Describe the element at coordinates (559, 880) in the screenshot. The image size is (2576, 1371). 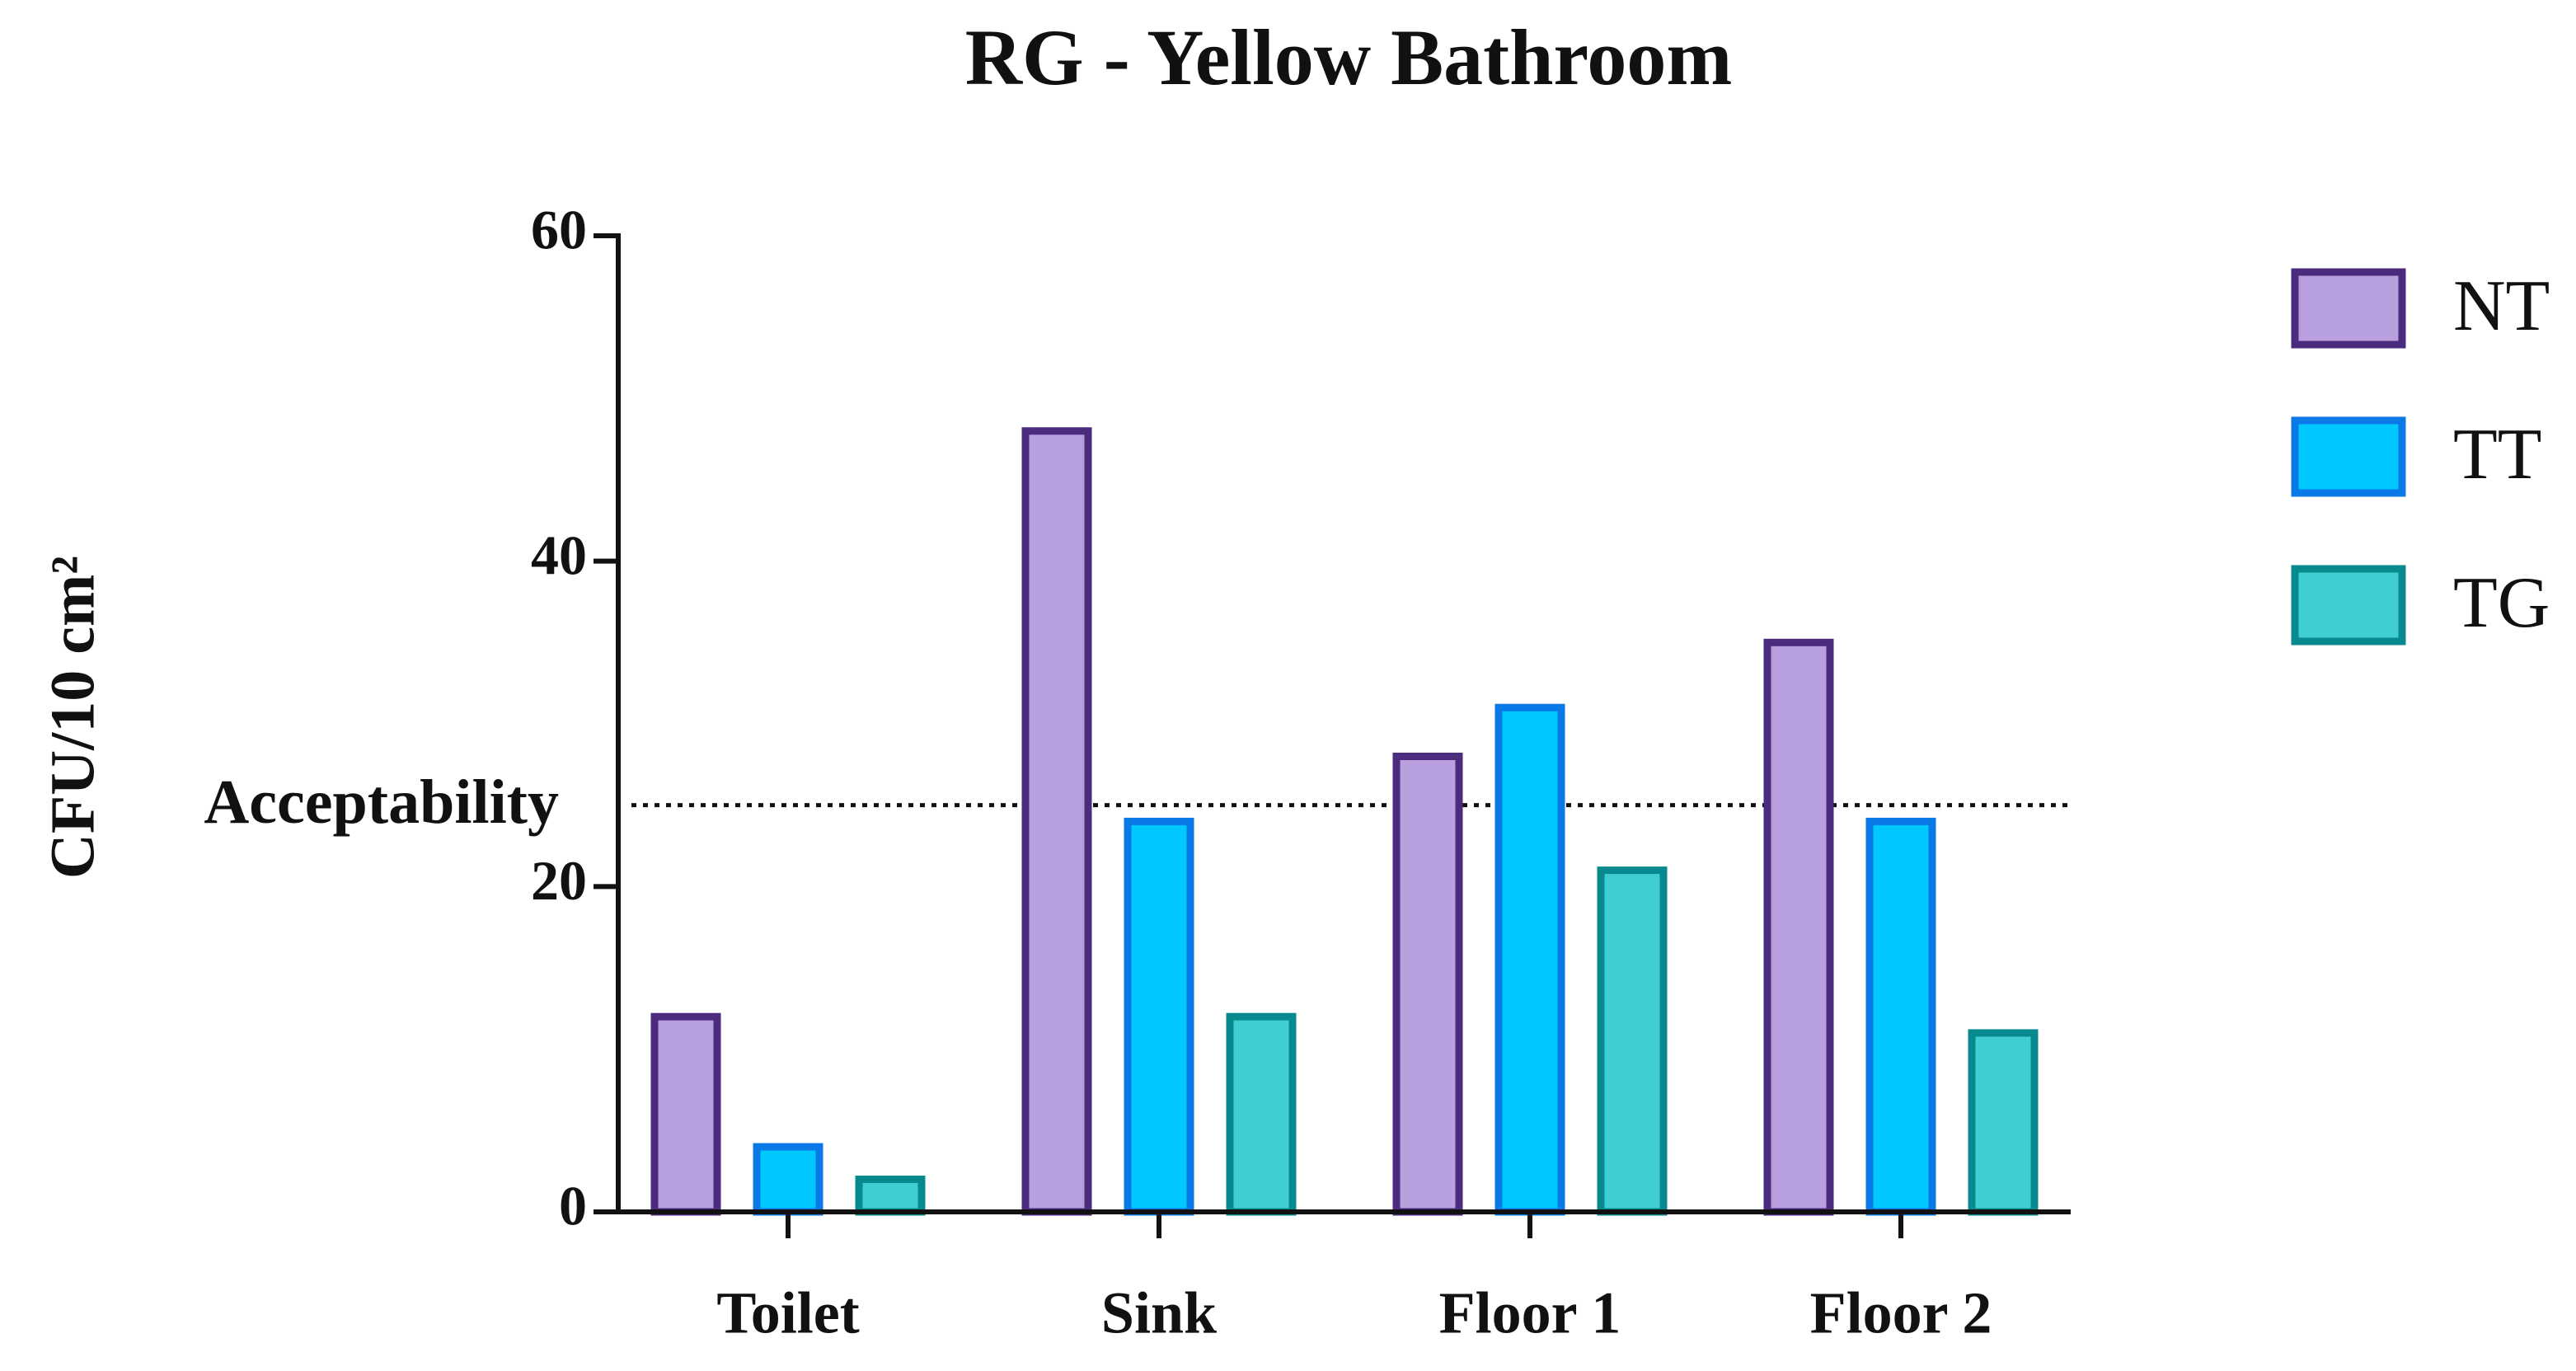
I see `y-tick-label: 20` at that location.